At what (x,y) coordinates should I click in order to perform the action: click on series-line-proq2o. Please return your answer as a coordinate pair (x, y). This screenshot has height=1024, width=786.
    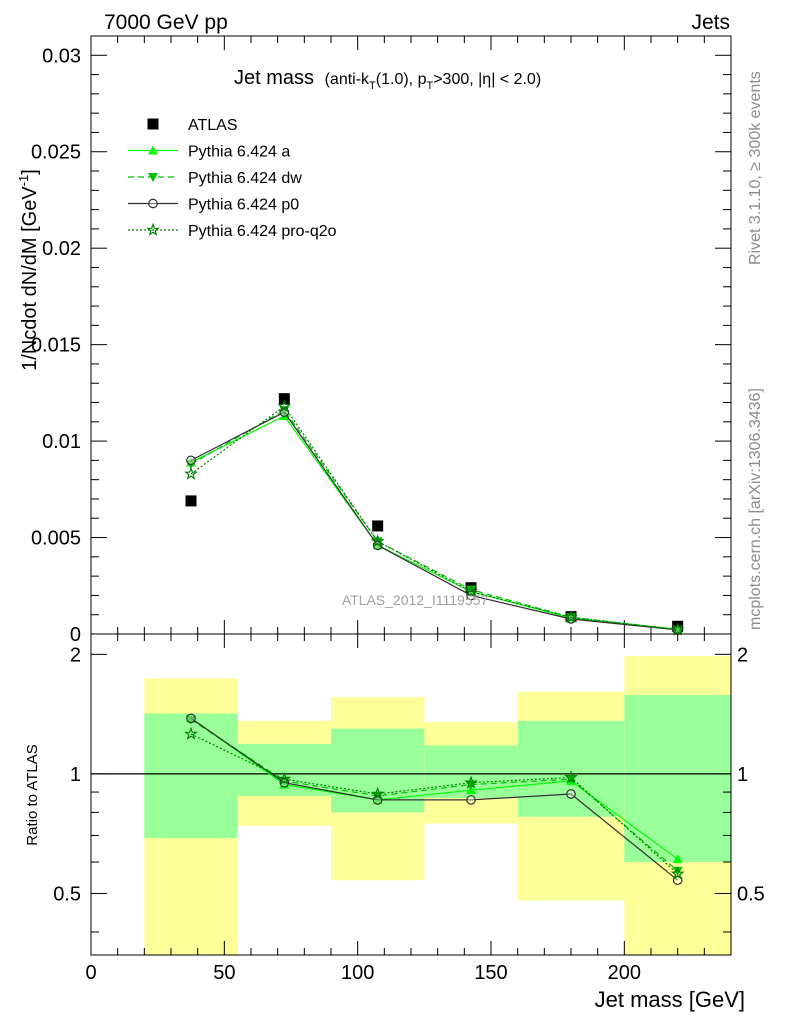
    Looking at the image, I should click on (434, 518).